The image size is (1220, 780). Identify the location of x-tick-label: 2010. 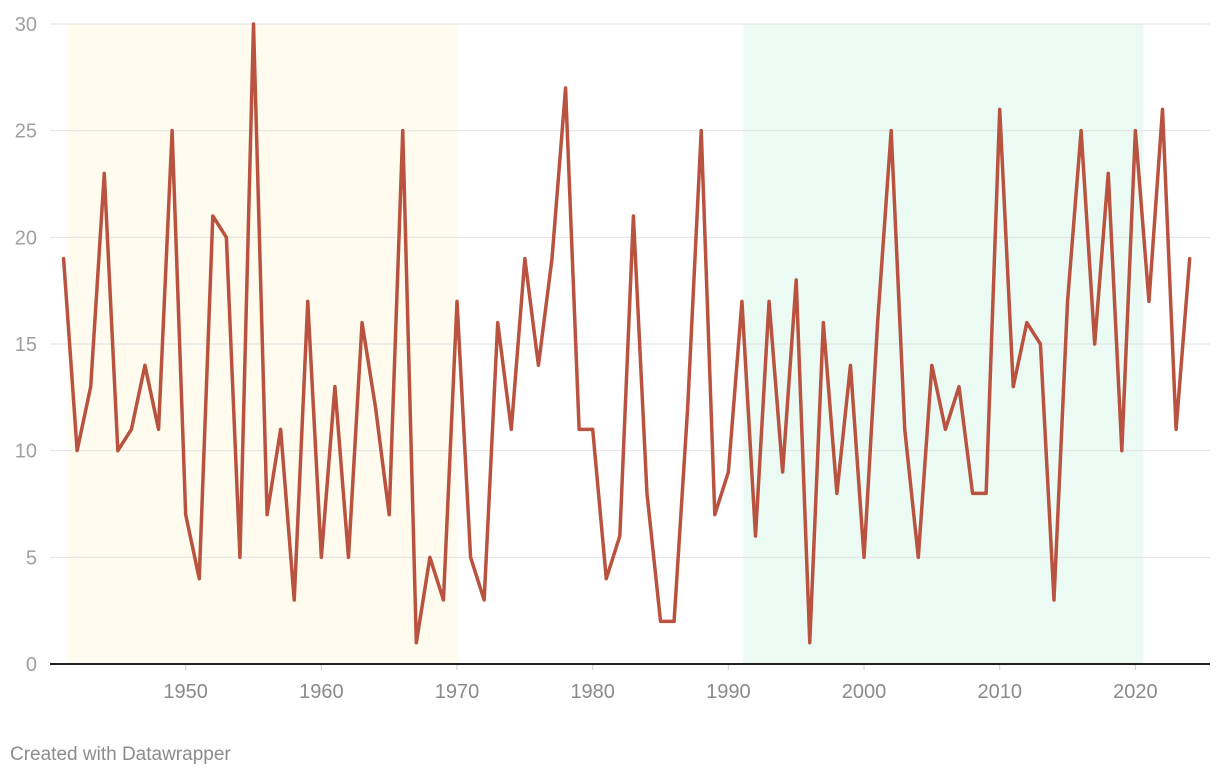
(999, 692).